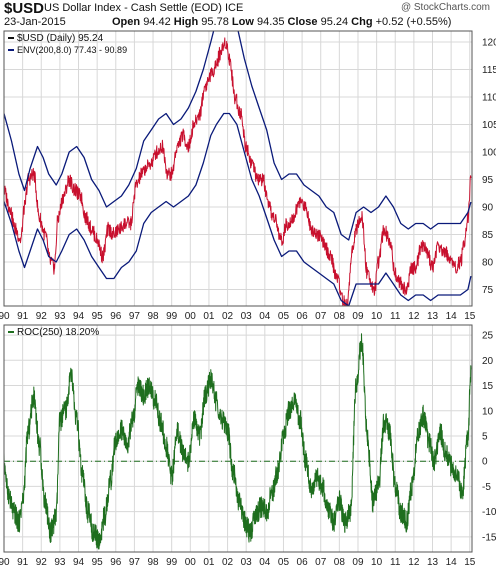 The height and width of the screenshot is (568, 496). What do you see at coordinates (488, 263) in the screenshot?
I see `y-tick-label: 80` at bounding box center [488, 263].